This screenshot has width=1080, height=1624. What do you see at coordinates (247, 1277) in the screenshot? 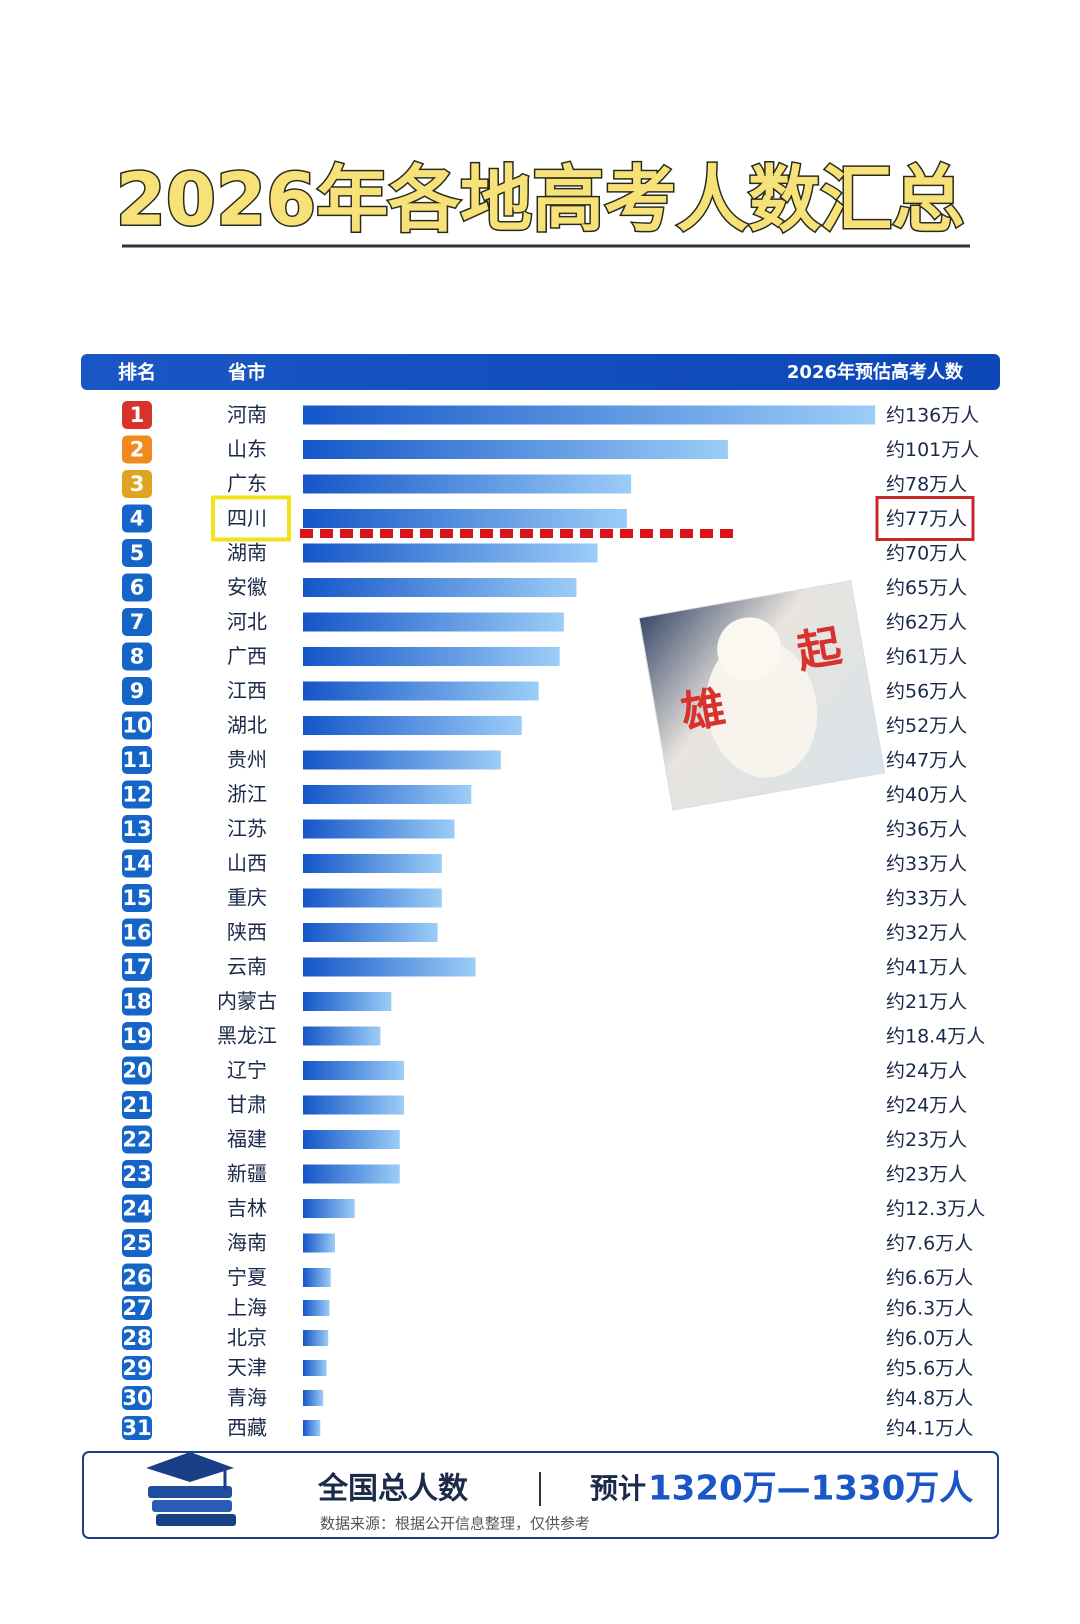
I see `category-label: 宁夏` at bounding box center [247, 1277].